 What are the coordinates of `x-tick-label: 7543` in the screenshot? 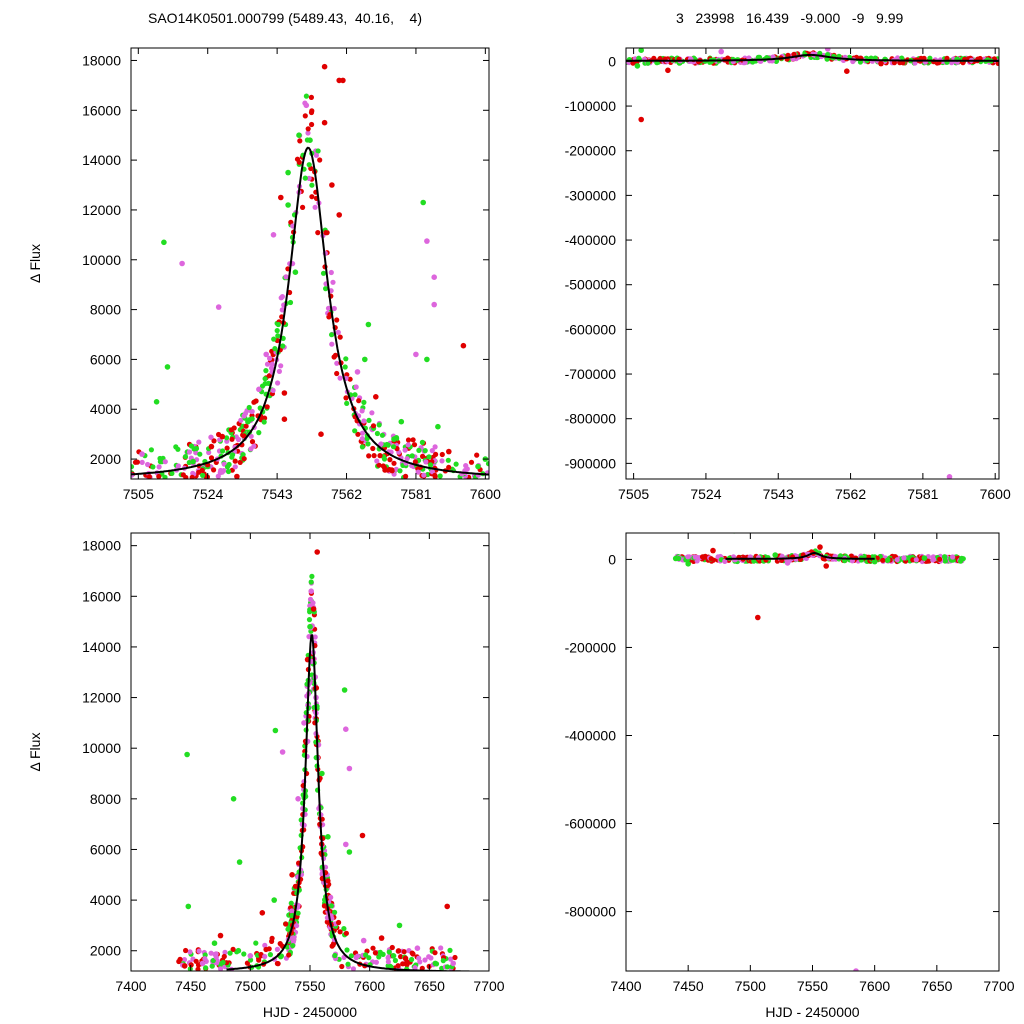 It's located at (778, 494).